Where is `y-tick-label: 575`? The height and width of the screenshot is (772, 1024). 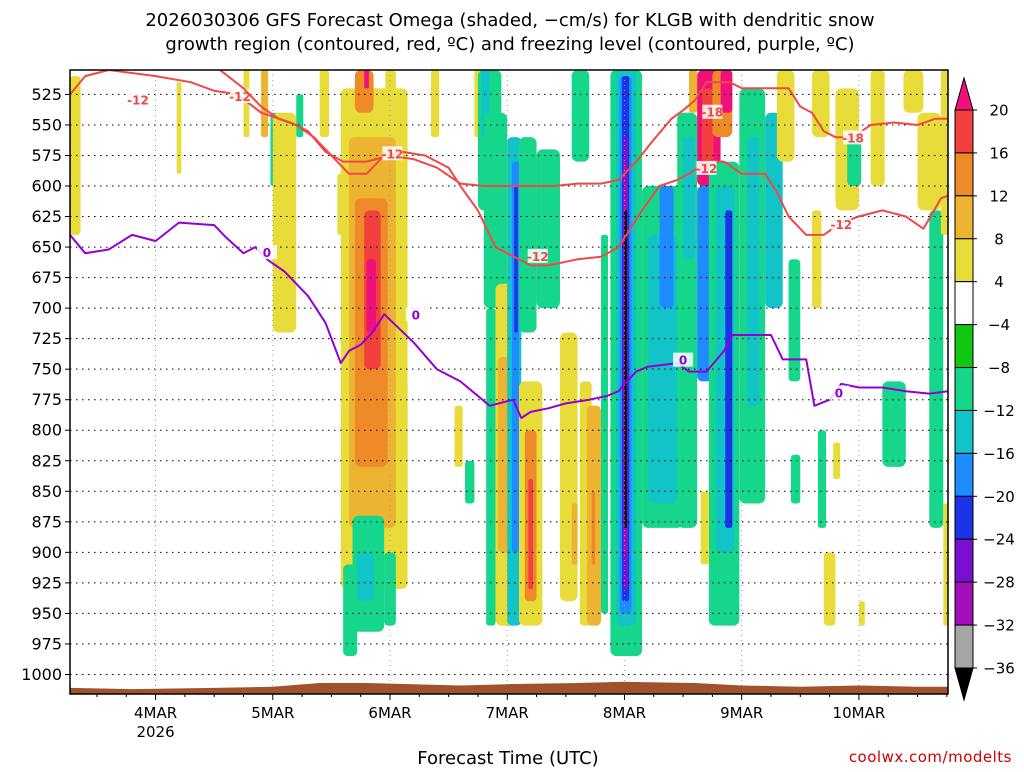 y-tick-label: 575 is located at coordinates (46, 155).